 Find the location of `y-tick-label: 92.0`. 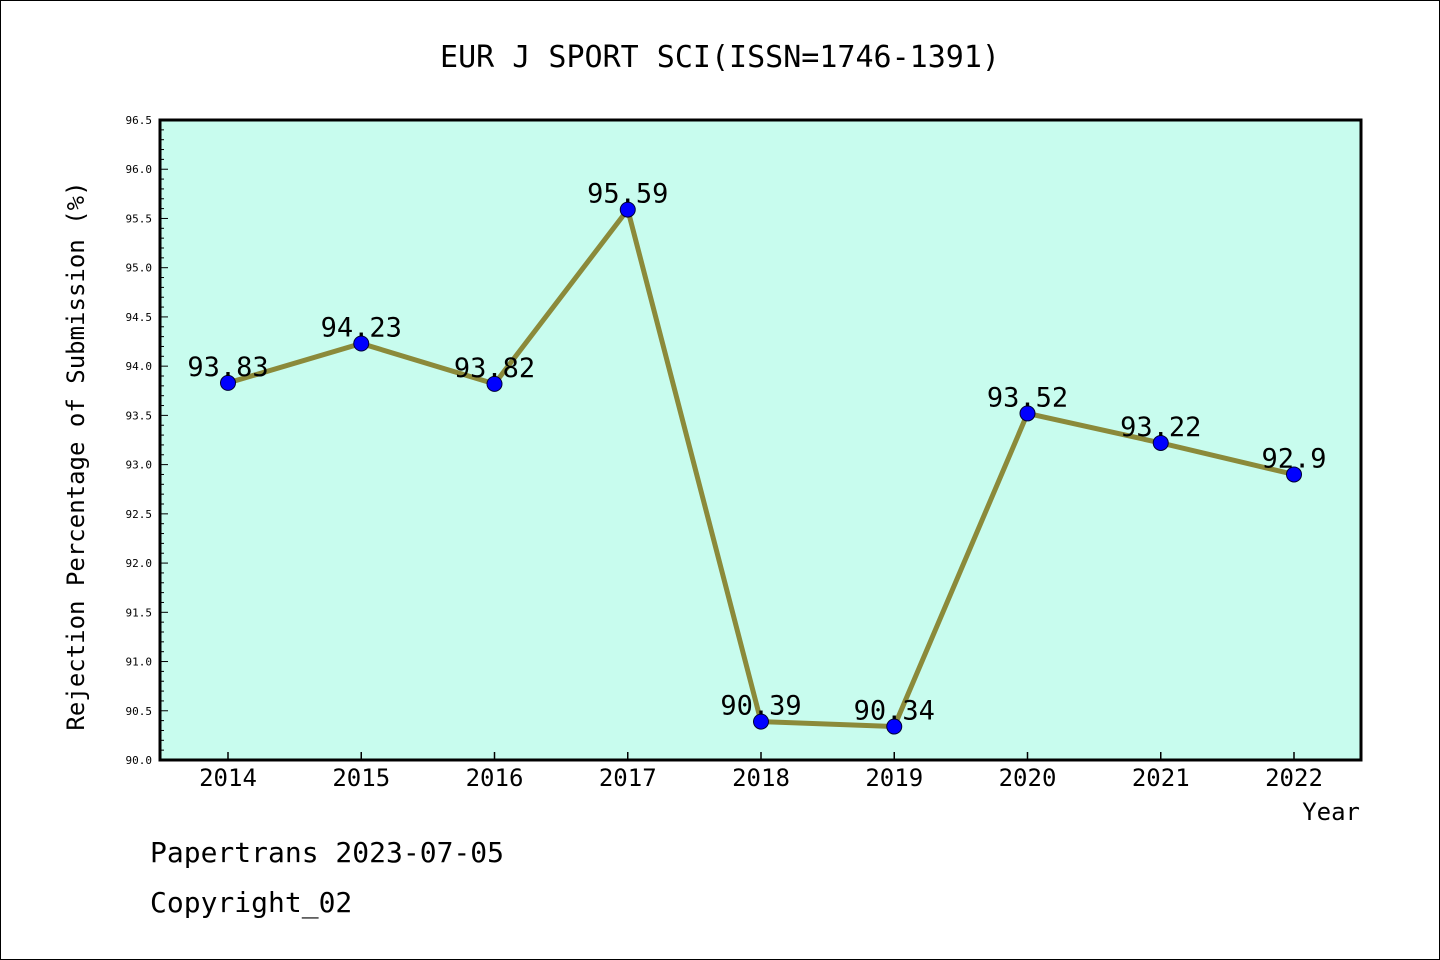

y-tick-label: 92.0 is located at coordinates (139, 563).